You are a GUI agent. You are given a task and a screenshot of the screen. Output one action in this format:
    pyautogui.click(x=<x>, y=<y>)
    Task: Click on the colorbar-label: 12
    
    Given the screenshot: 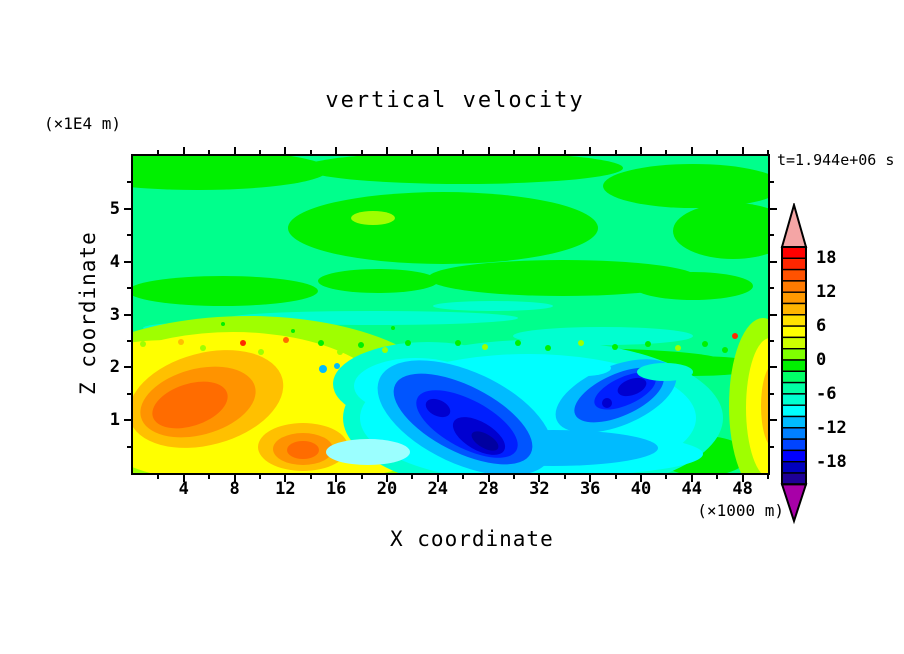 What is the action you would take?
    pyautogui.click(x=826, y=292)
    